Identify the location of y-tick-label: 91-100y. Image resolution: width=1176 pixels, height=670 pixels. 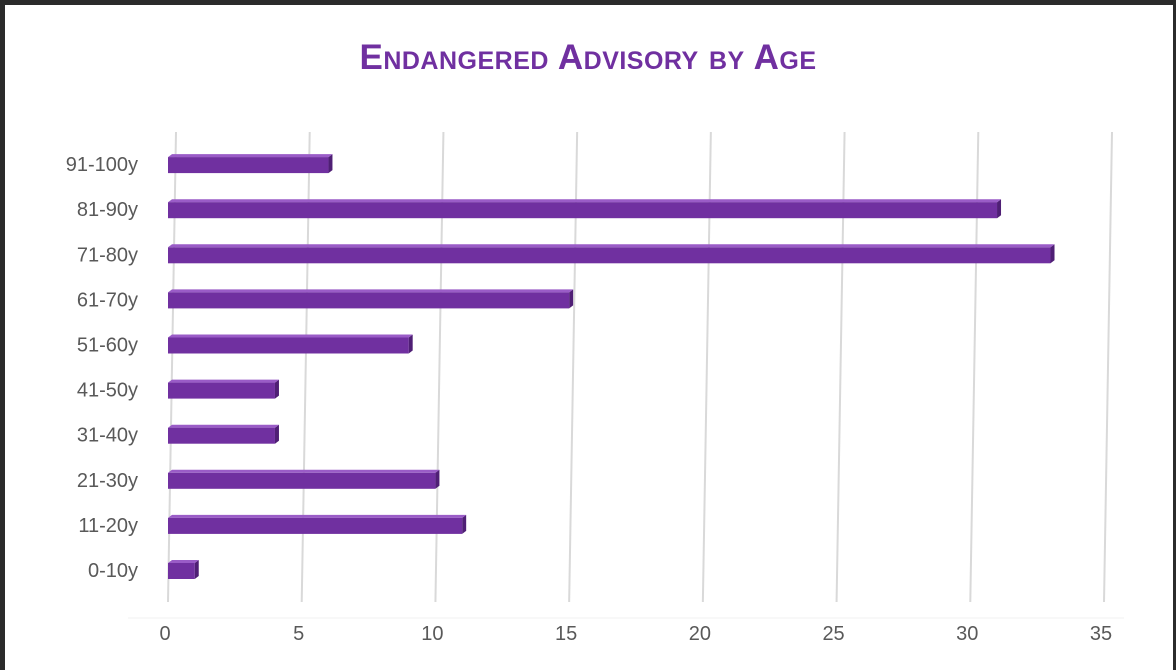
(102, 165).